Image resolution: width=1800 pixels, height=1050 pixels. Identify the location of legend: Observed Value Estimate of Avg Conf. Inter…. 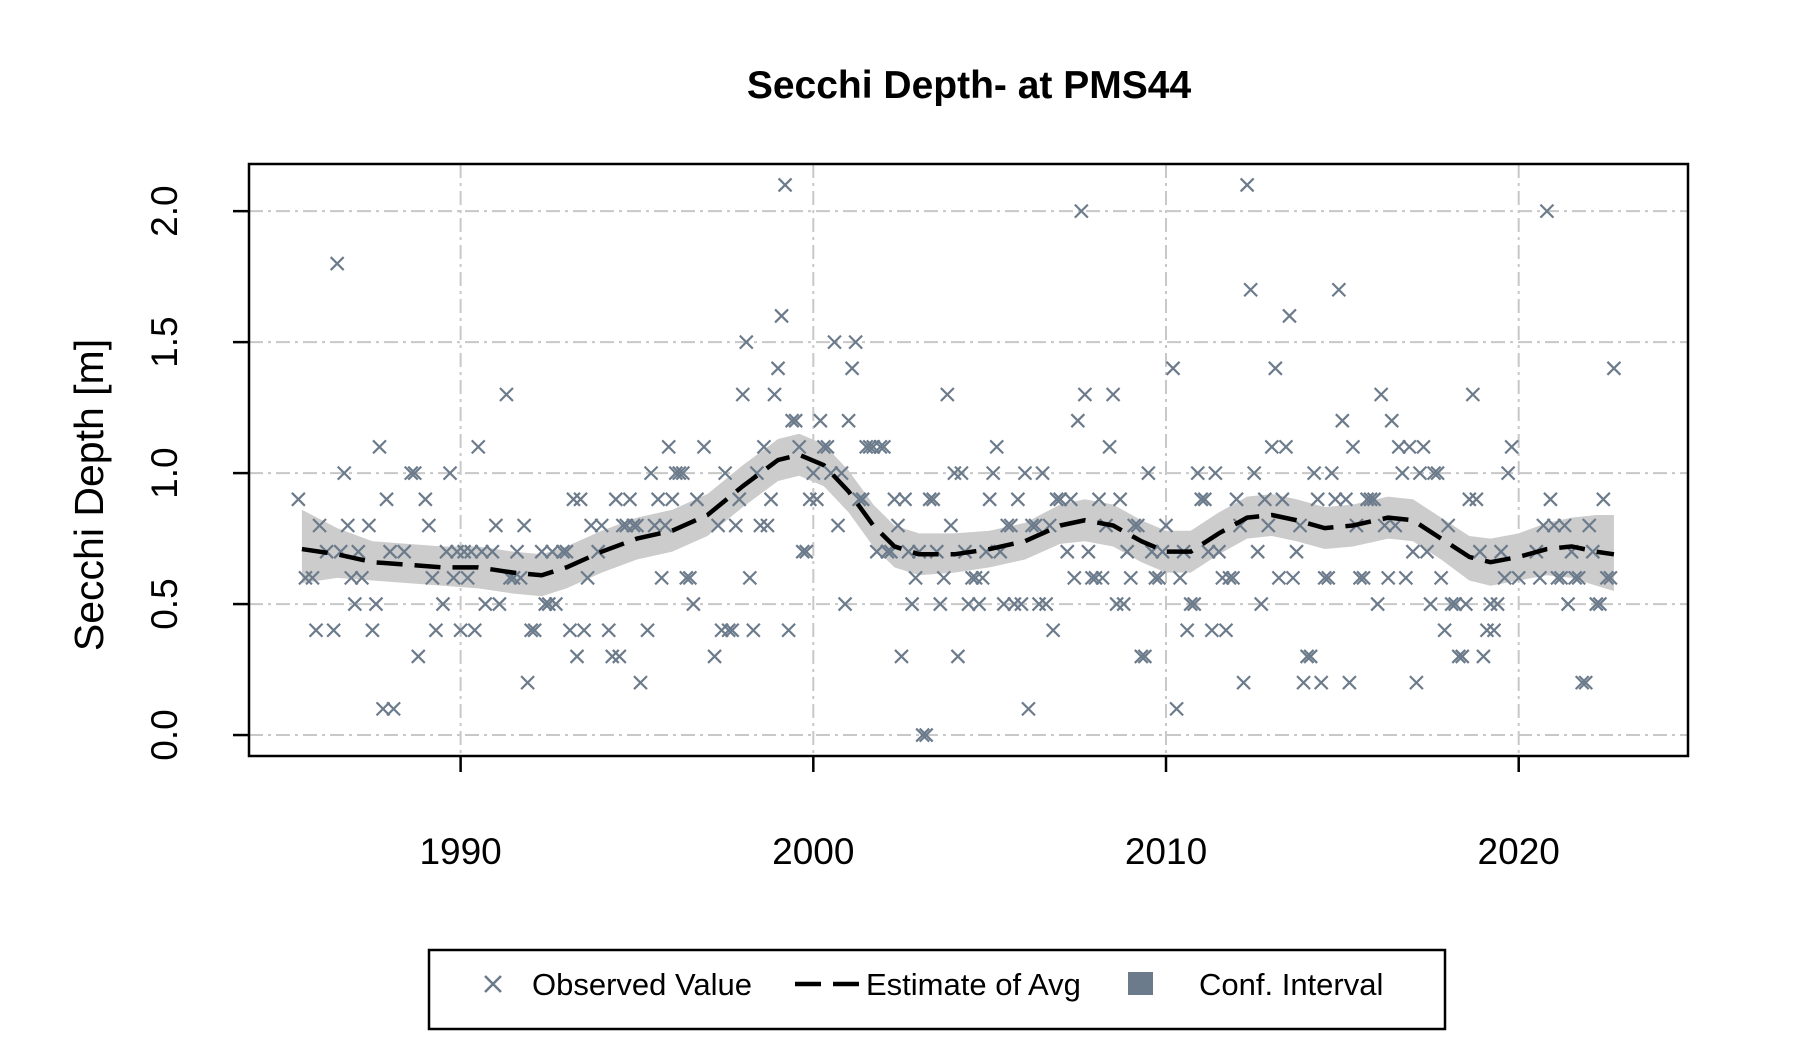
(937, 989).